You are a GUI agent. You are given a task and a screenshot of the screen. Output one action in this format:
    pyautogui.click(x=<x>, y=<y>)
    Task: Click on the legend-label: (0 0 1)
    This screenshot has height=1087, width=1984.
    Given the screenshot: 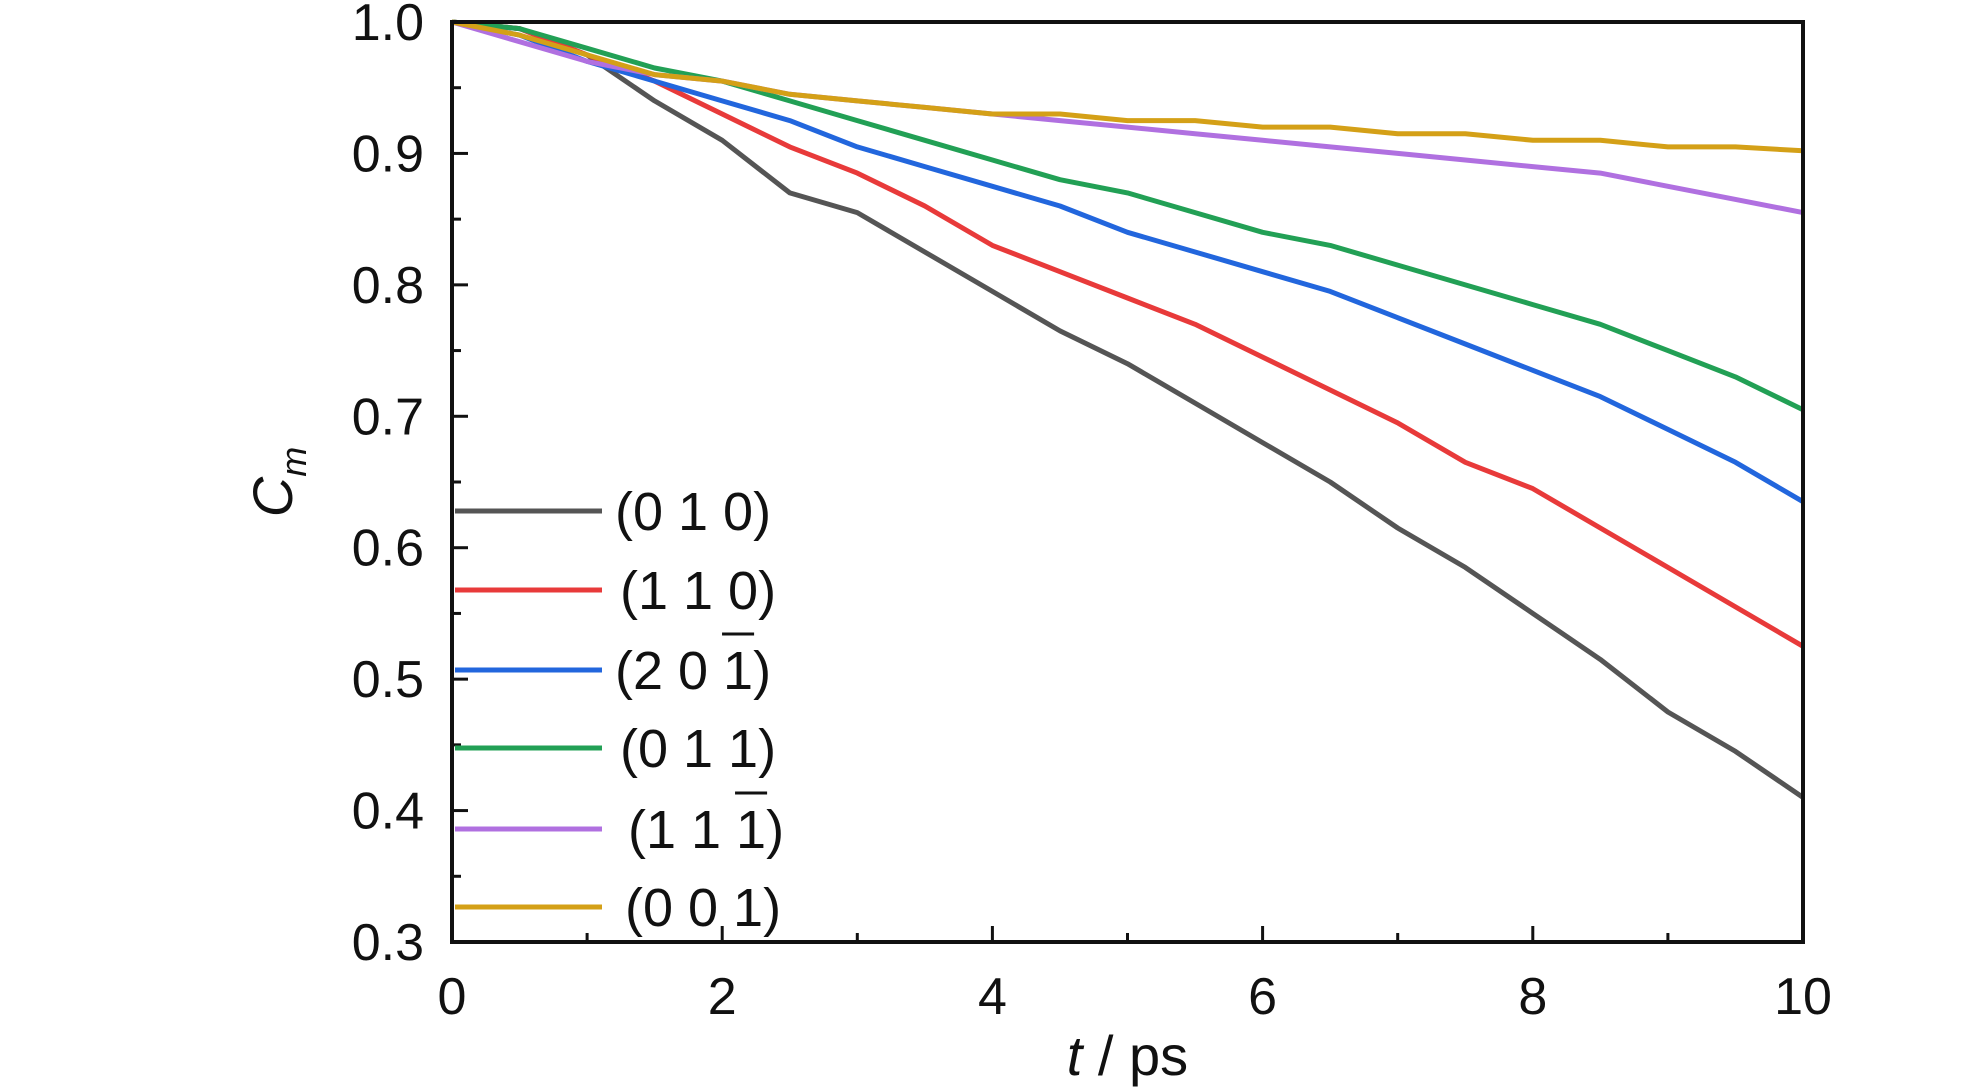 What is the action you would take?
    pyautogui.click(x=703, y=908)
    